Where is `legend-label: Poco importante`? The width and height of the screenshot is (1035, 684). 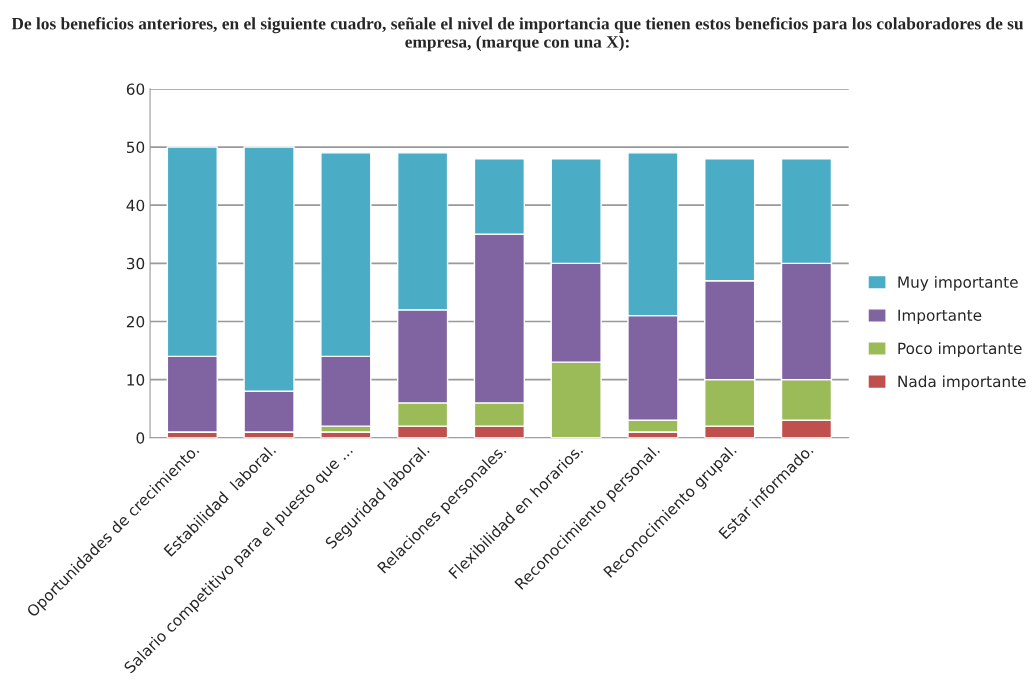
legend-label: Poco importante is located at coordinates (960, 350).